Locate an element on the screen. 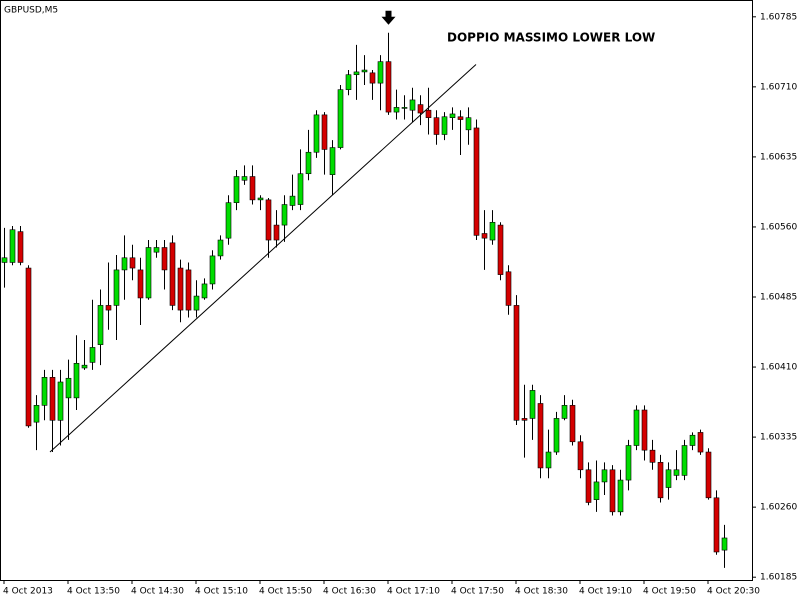  y-tick-label: 1.60185 is located at coordinates (778, 578).